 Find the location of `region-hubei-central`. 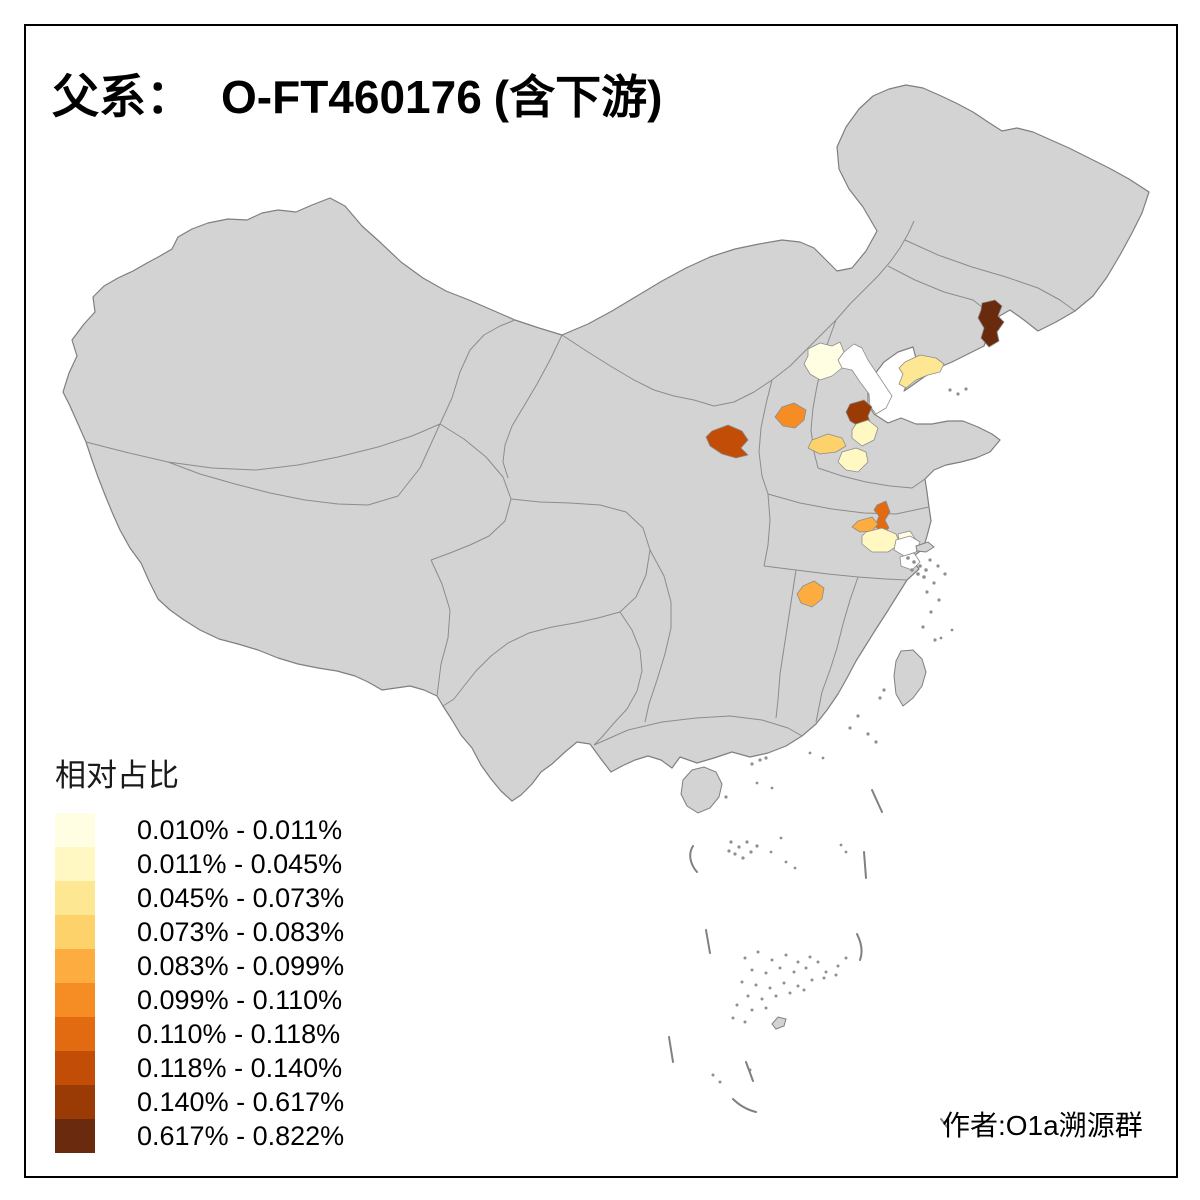

region-hubei-central is located at coordinates (810, 594).